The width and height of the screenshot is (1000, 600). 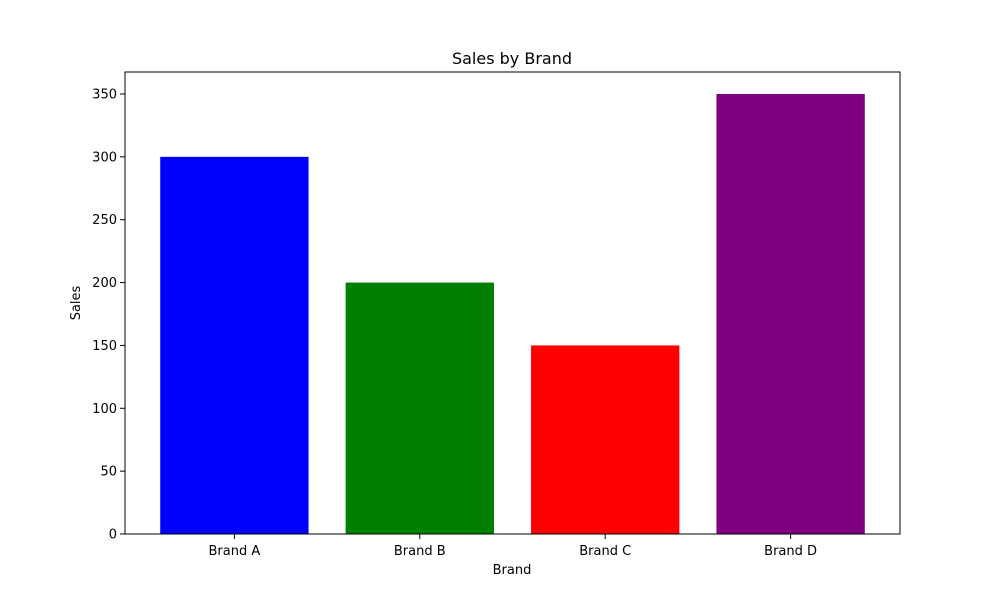 What do you see at coordinates (104, 95) in the screenshot?
I see `y-tick-label: 350` at bounding box center [104, 95].